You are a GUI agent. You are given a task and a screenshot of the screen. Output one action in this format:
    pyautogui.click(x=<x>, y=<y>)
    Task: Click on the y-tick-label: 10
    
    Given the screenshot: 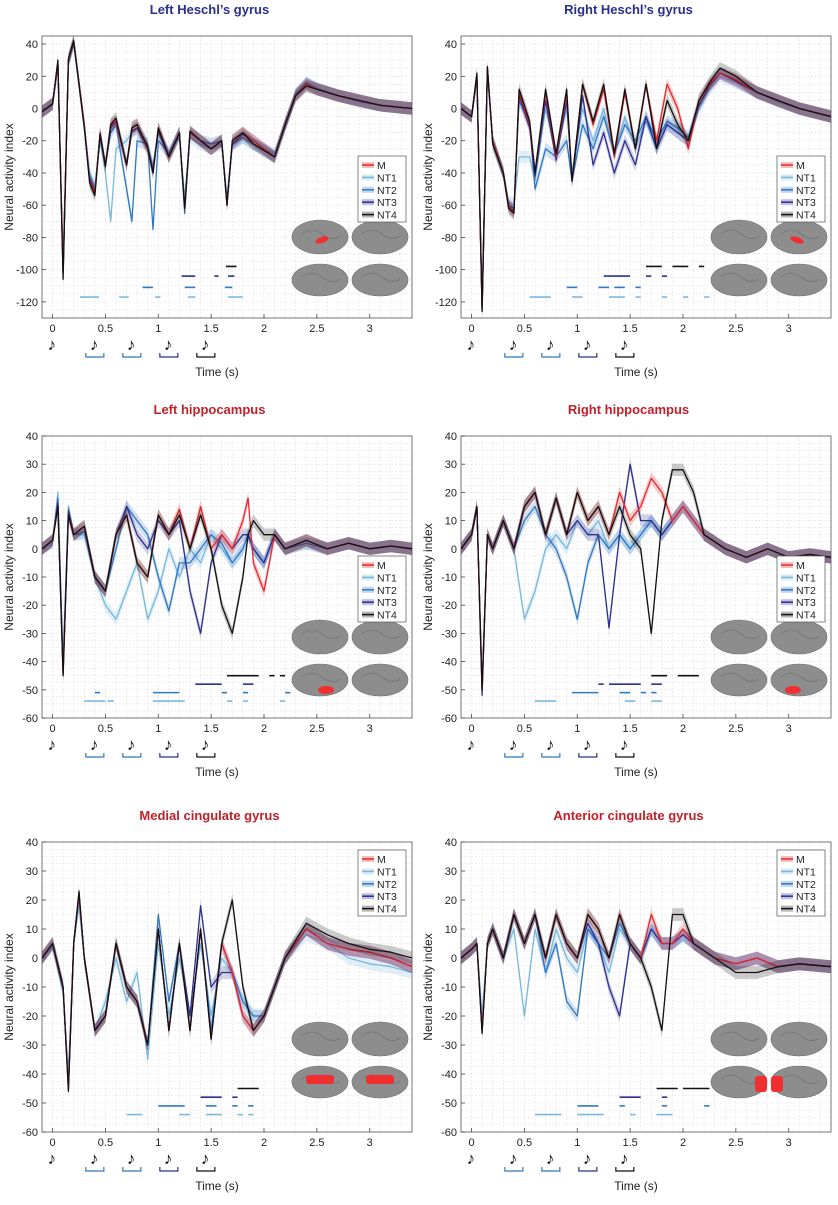 What is the action you would take?
    pyautogui.click(x=451, y=930)
    